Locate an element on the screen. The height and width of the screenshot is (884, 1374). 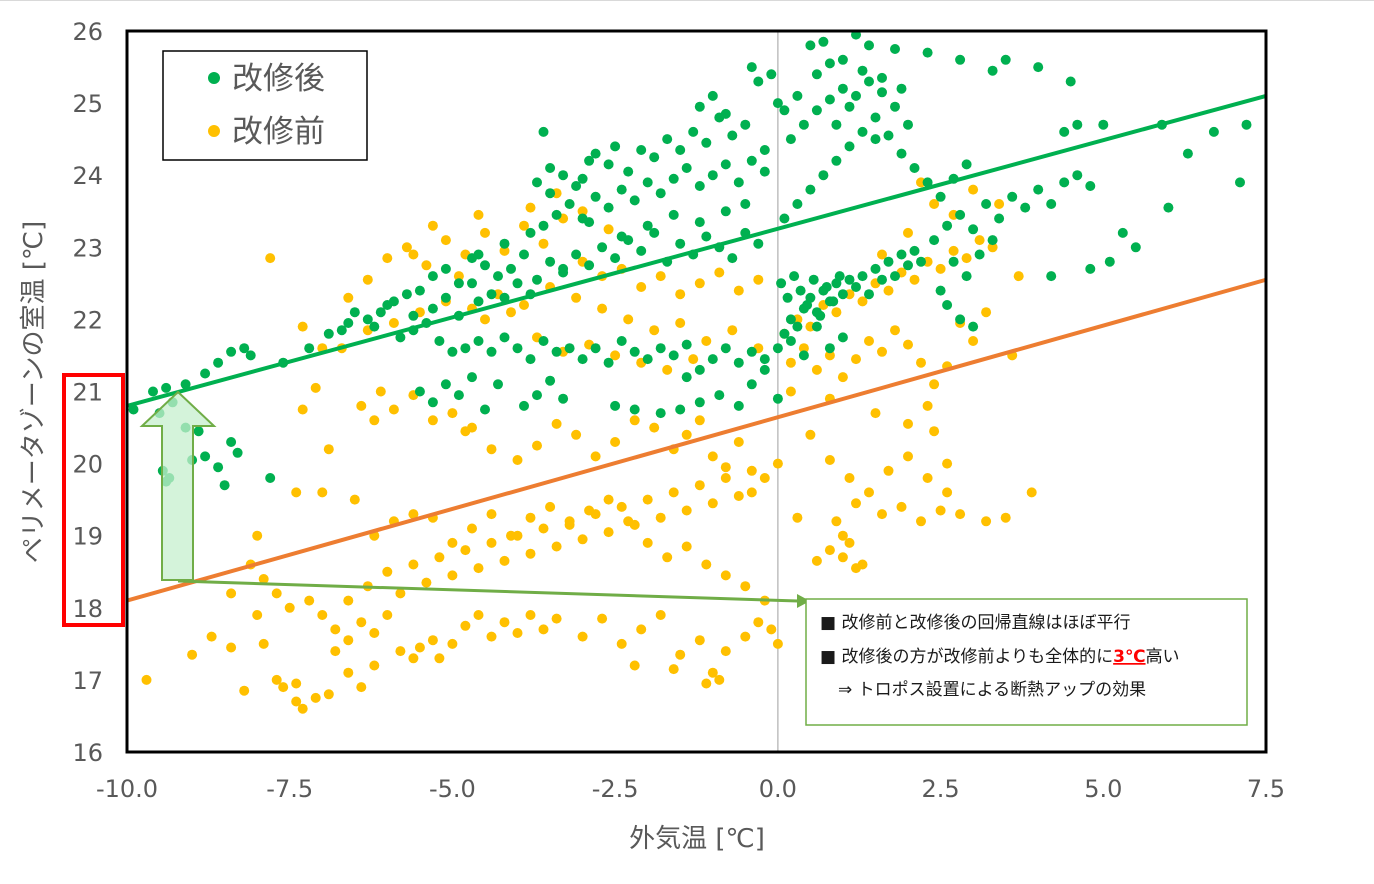
connector-line is located at coordinates (488, 591).